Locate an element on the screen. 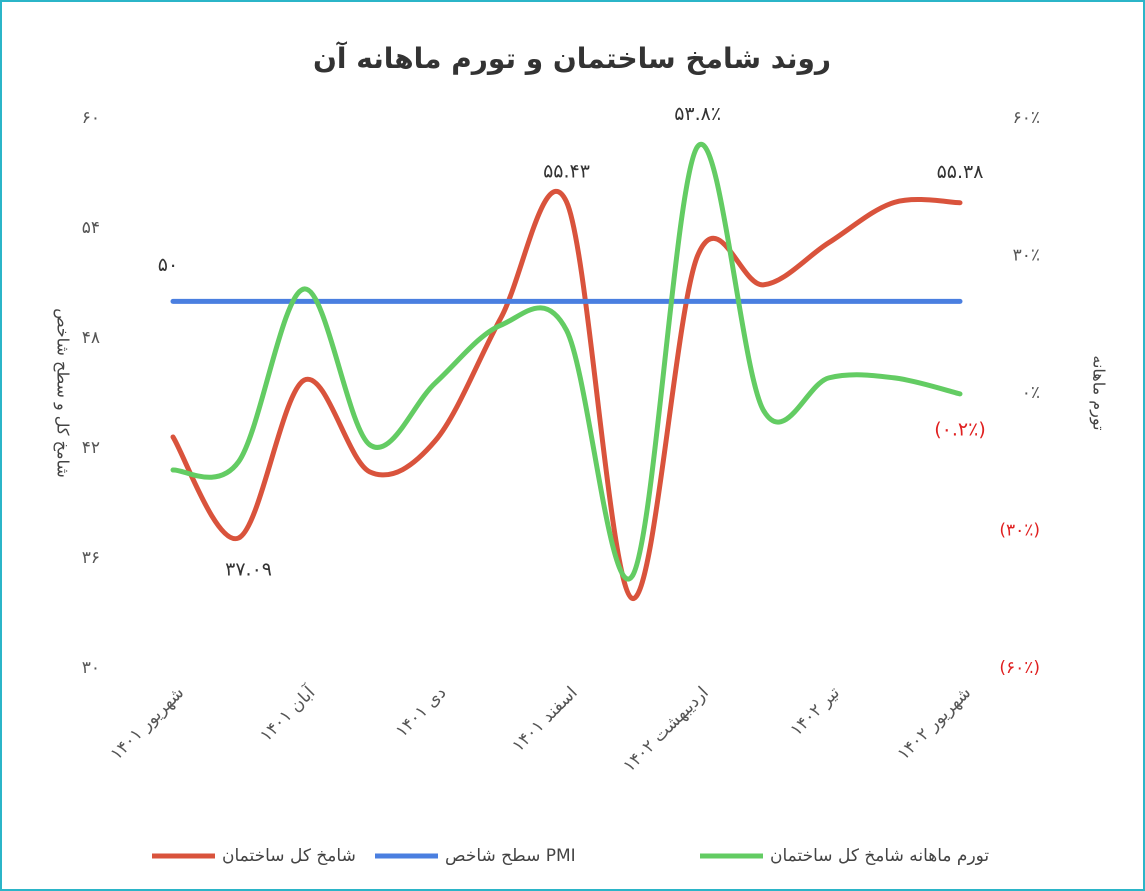  data-label: ۵۵.۳۸ is located at coordinates (960, 172).